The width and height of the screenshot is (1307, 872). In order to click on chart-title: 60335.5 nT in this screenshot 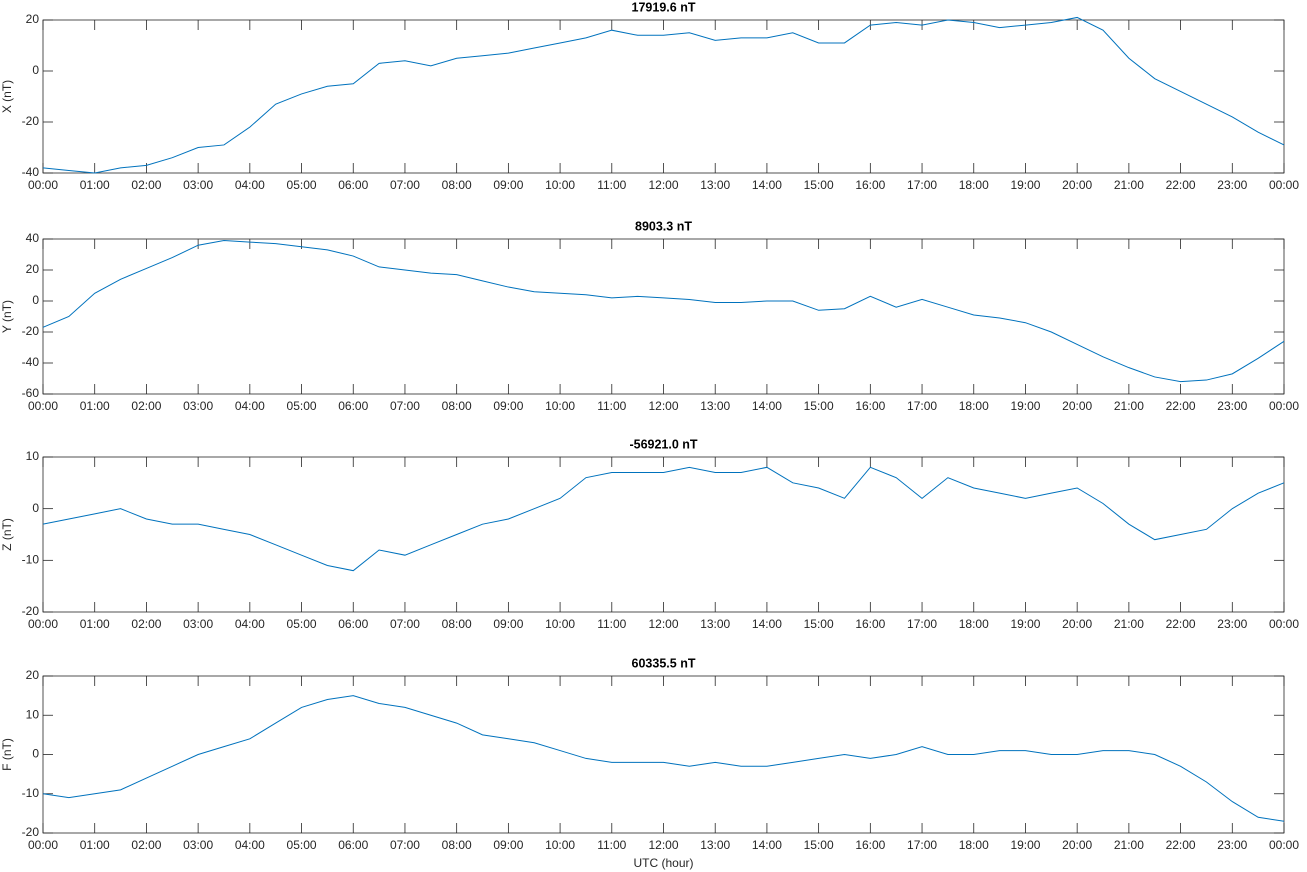, I will do `click(664, 663)`.